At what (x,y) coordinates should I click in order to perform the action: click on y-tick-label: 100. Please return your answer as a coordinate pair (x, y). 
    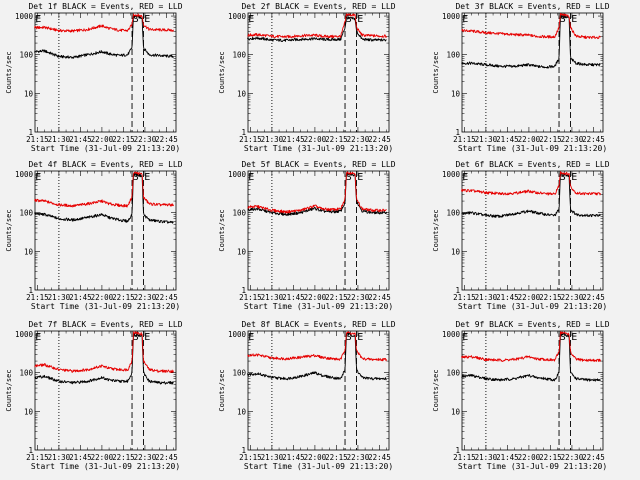
    Looking at the image, I should click on (239, 55).